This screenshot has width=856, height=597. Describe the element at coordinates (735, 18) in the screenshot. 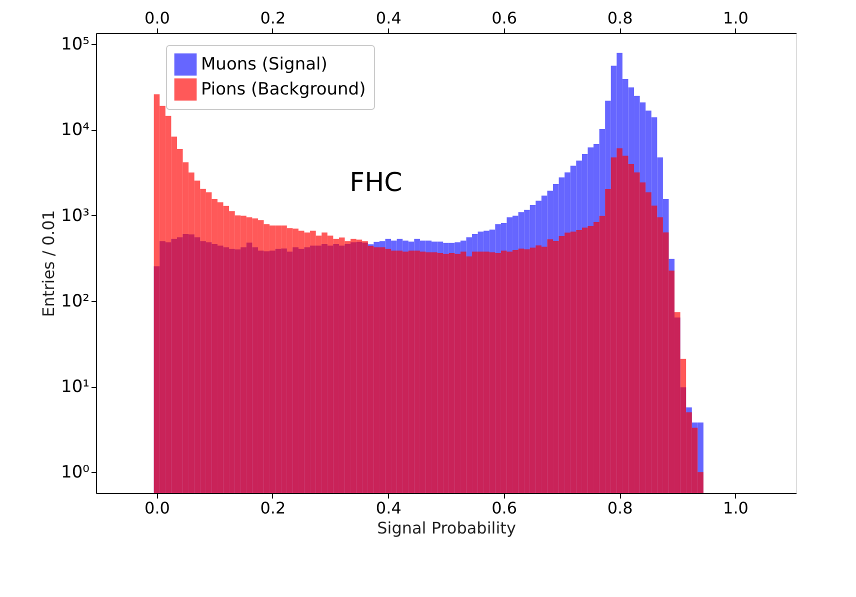

I see `x2-tick-label: 1.0` at that location.